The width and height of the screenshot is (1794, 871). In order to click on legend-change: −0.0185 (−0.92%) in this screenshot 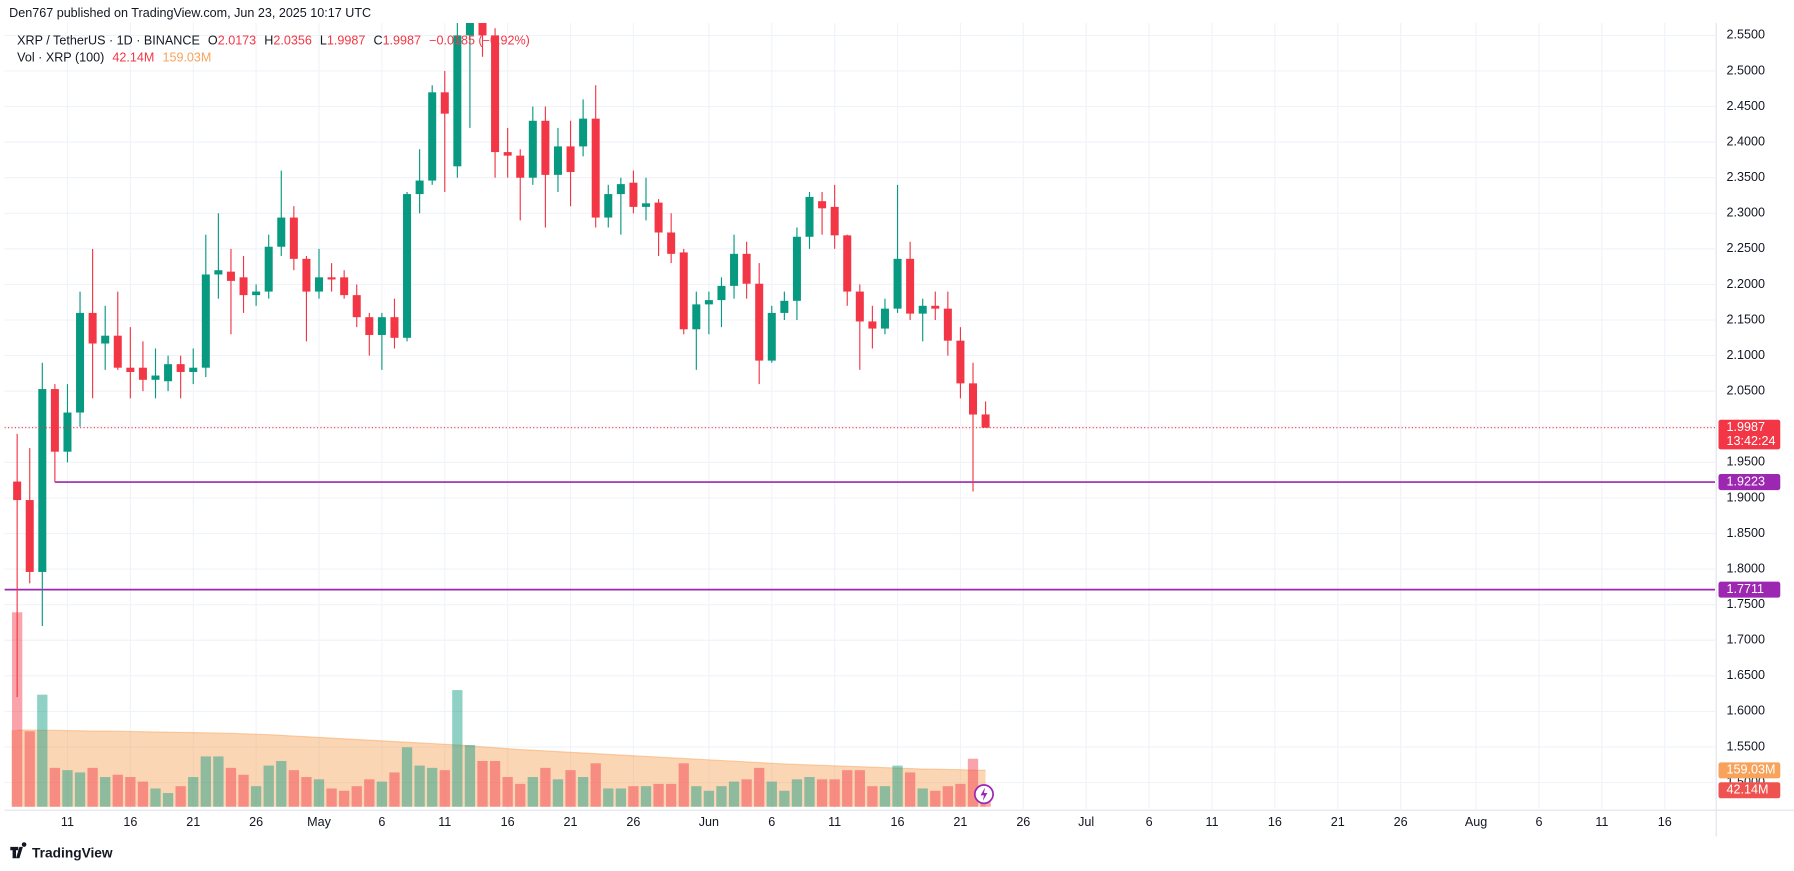, I will do `click(479, 41)`.